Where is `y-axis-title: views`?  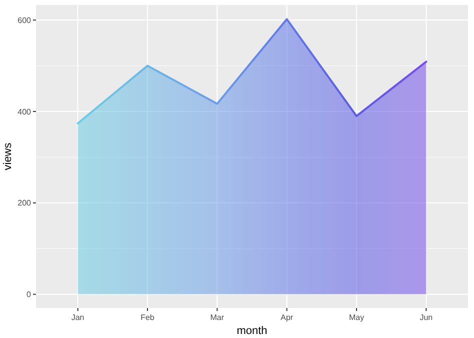 y-axis-title: views is located at coordinates (8, 156).